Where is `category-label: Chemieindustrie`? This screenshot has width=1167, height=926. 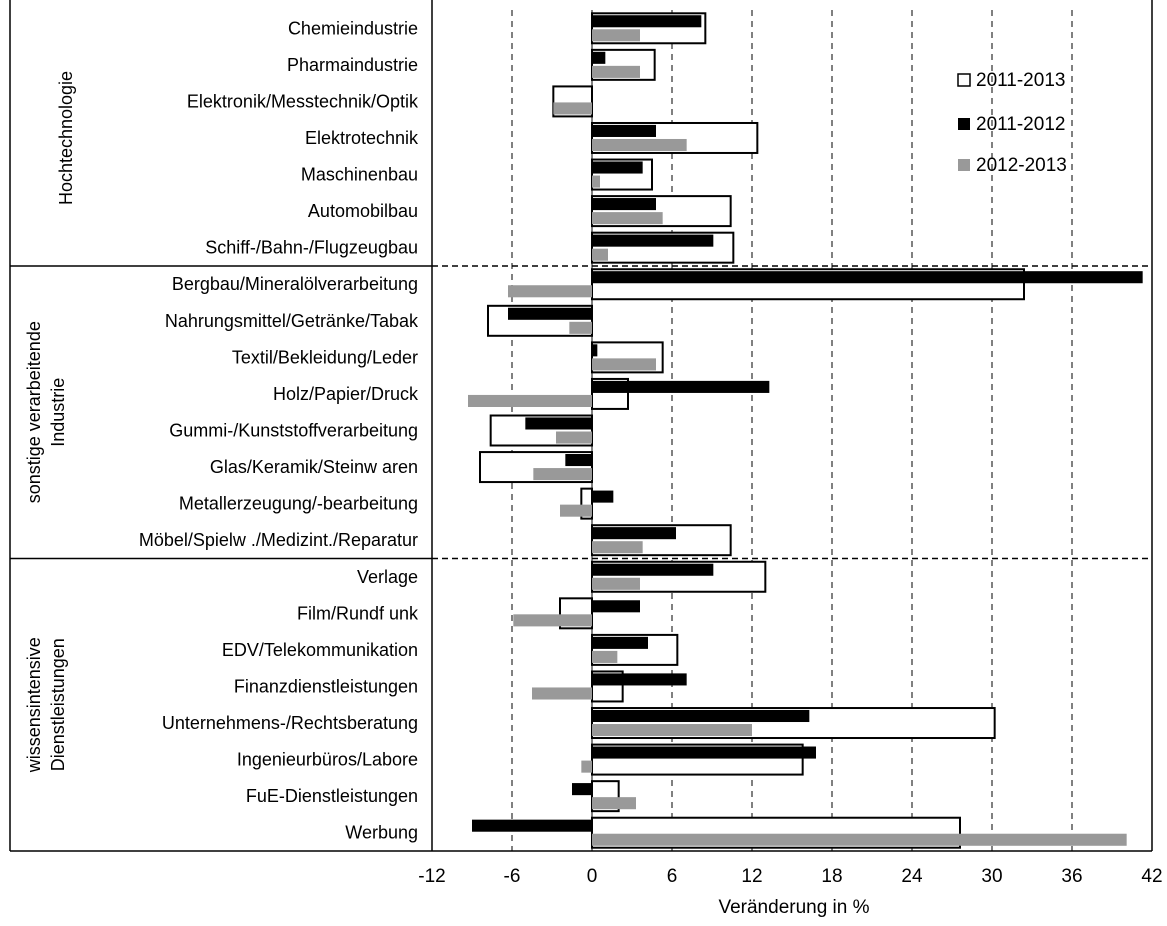 category-label: Chemieindustrie is located at coordinates (353, 28).